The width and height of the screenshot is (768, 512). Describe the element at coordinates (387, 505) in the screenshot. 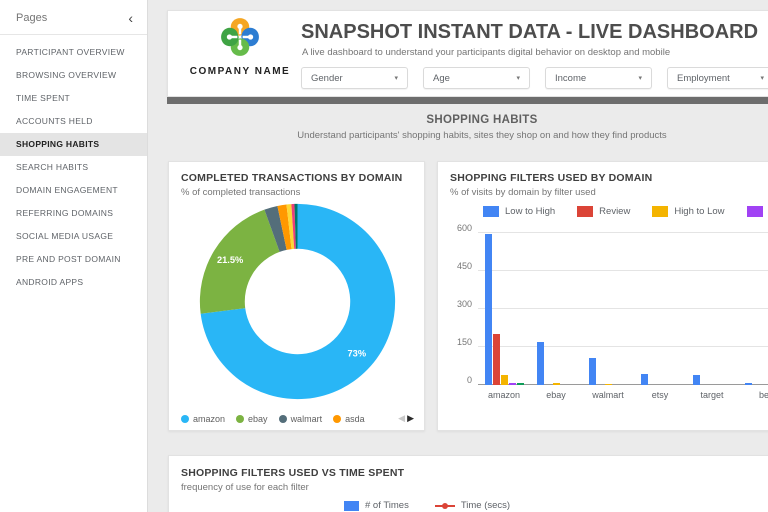

I see `legend-label: # of Times` at that location.